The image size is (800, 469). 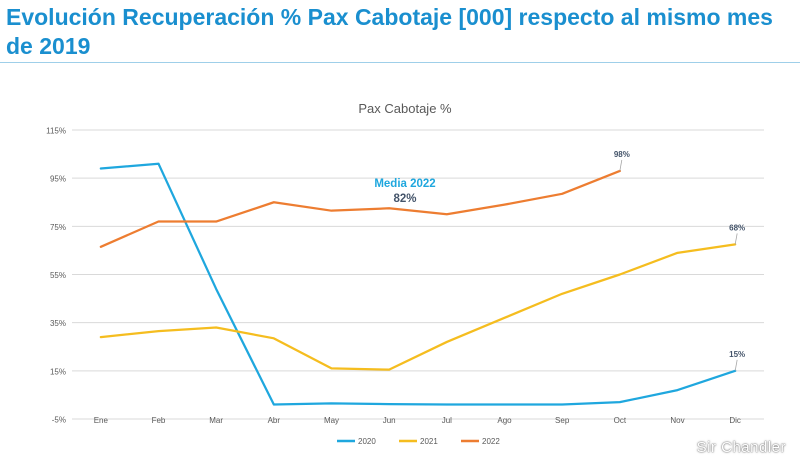 I want to click on x-tick-label: Ene, so click(x=101, y=420).